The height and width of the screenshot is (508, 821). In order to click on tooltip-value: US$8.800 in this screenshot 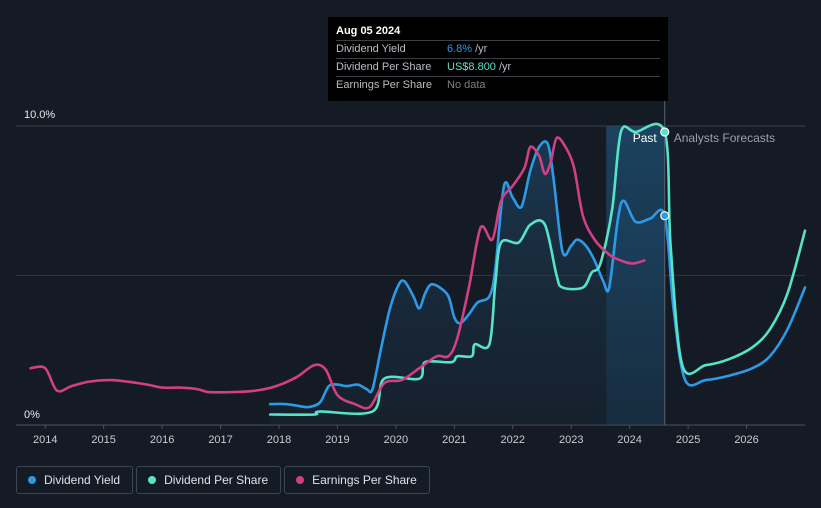, I will do `click(471, 67)`.